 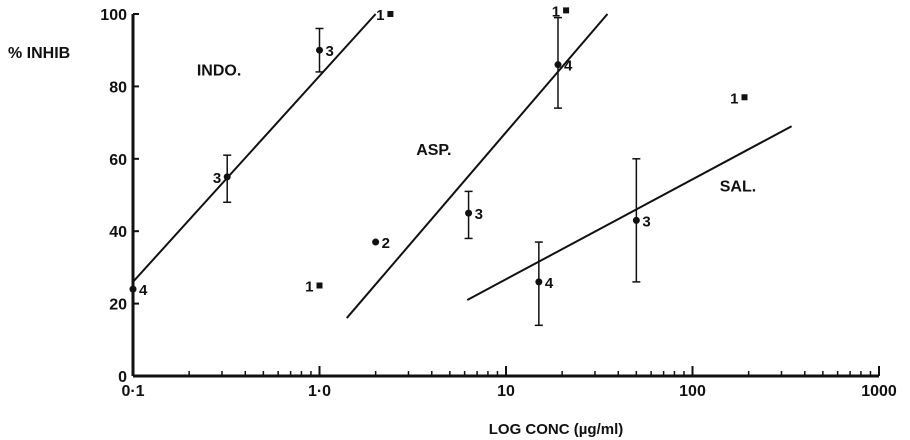 What do you see at coordinates (118, 232) in the screenshot?
I see `y-tick-label: 40` at bounding box center [118, 232].